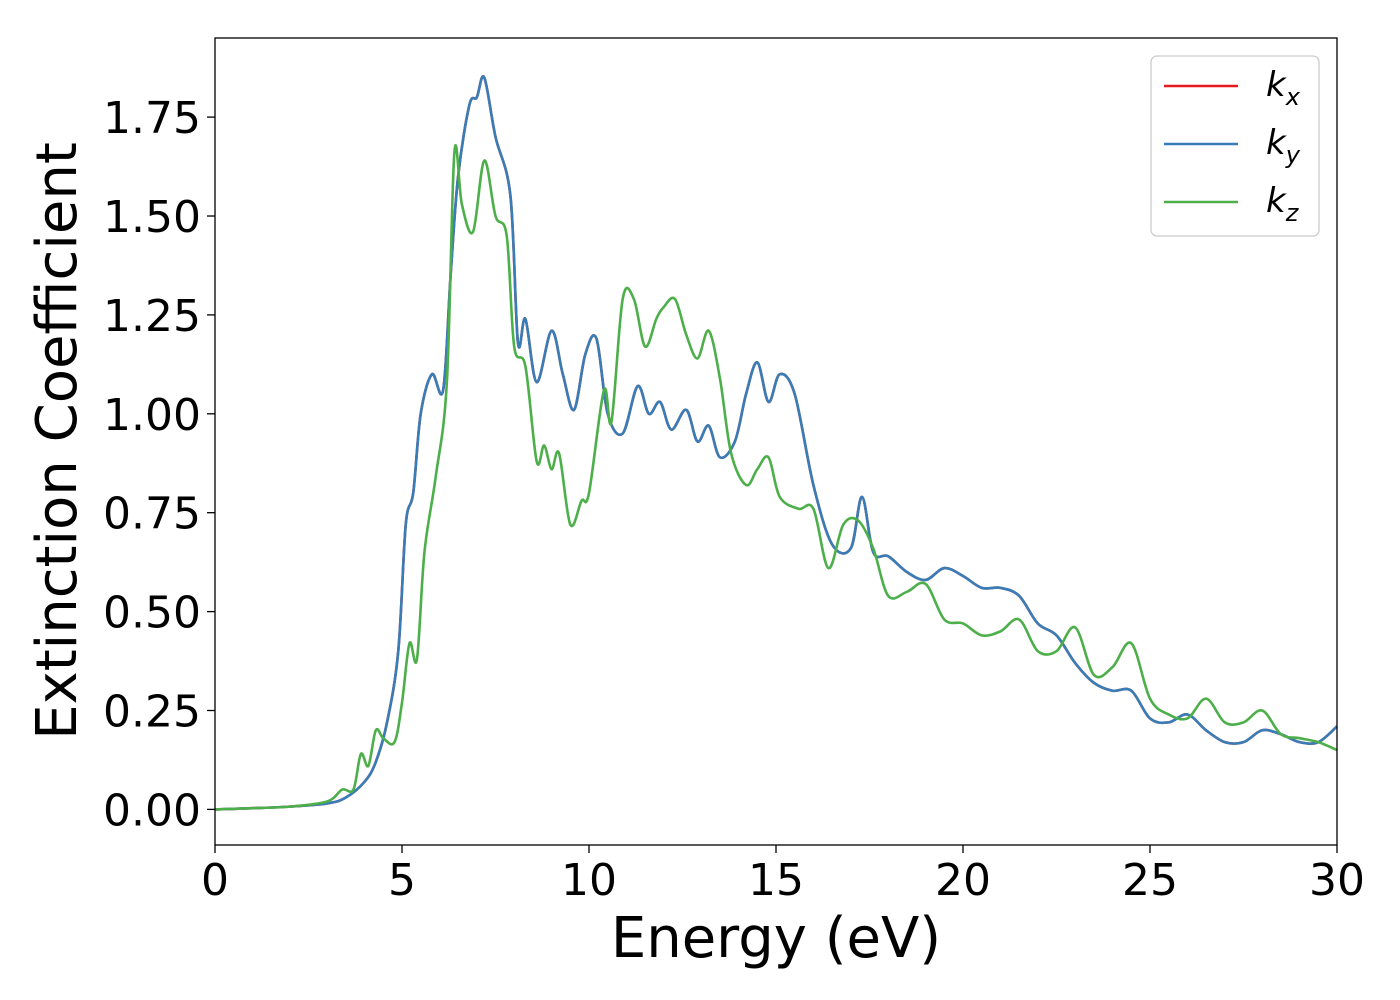 This screenshot has height=1000, width=1400. Describe the element at coordinates (776, 880) in the screenshot. I see `x-tick-label: 15` at that location.